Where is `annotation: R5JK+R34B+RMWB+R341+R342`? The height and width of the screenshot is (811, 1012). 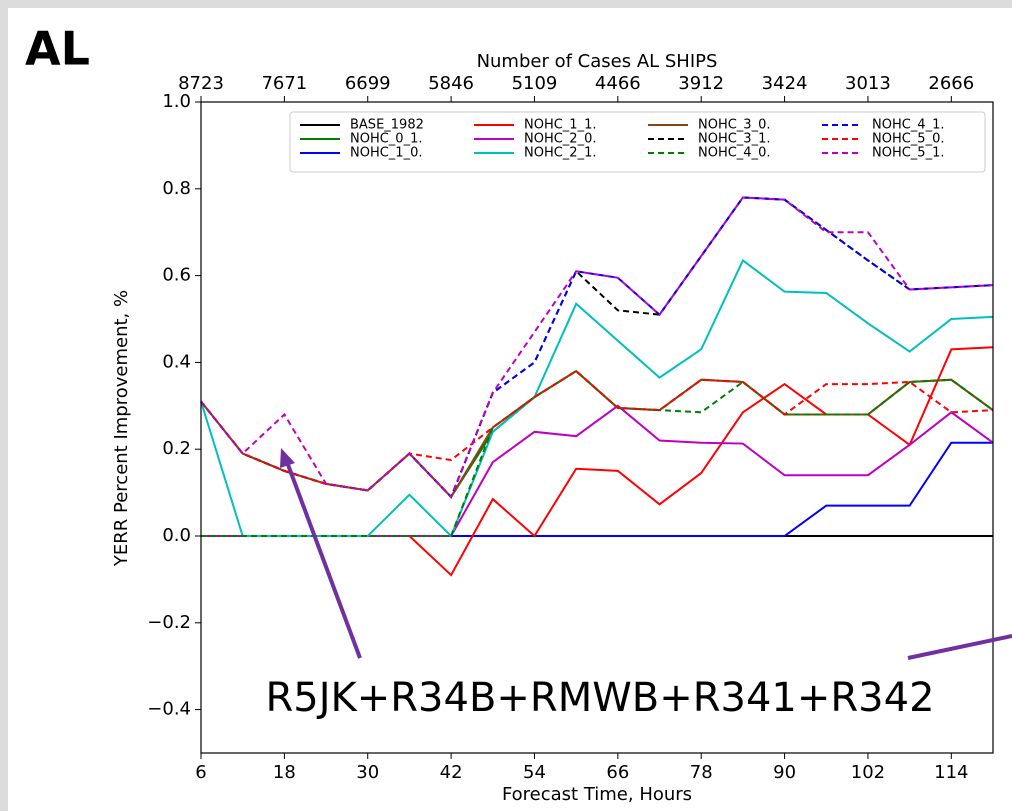 annotation: R5JK+R34B+RMWB+R341+R342 is located at coordinates (599, 698).